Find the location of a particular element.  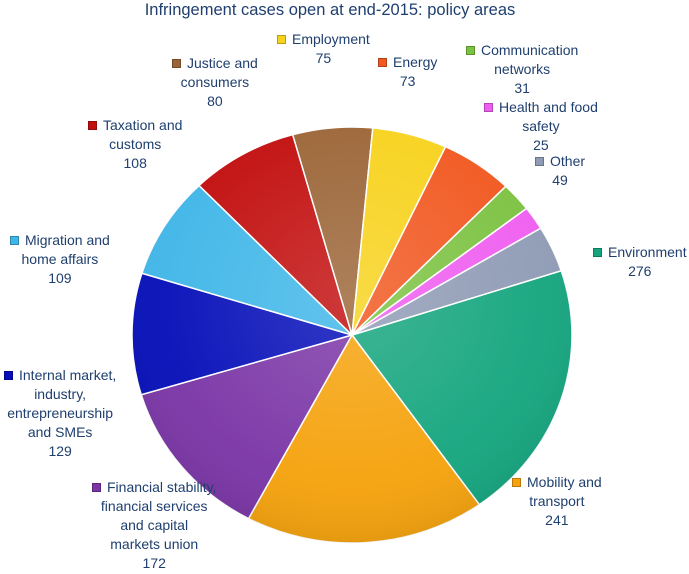

slice-value: 25 is located at coordinates (541, 145).